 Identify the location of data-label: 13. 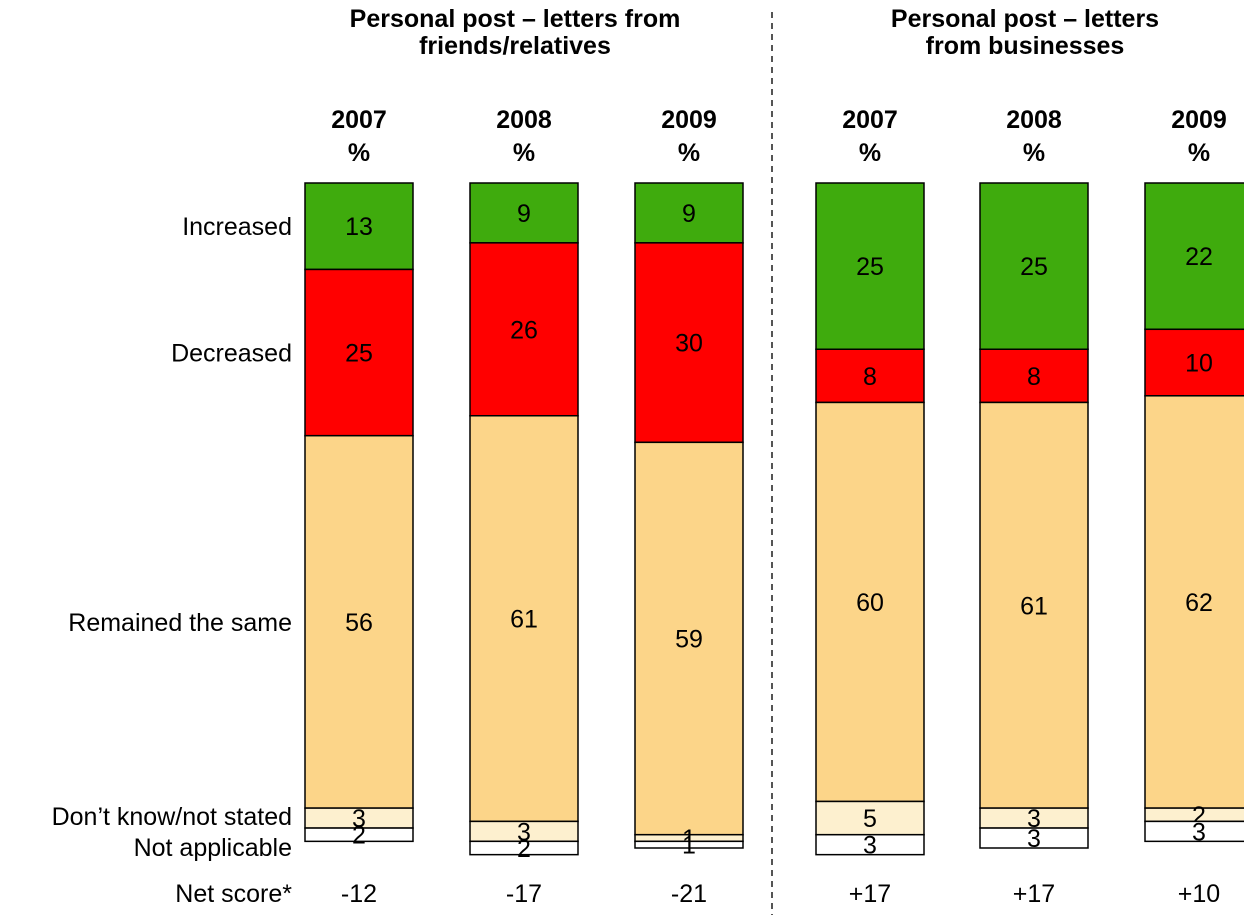
(359, 227).